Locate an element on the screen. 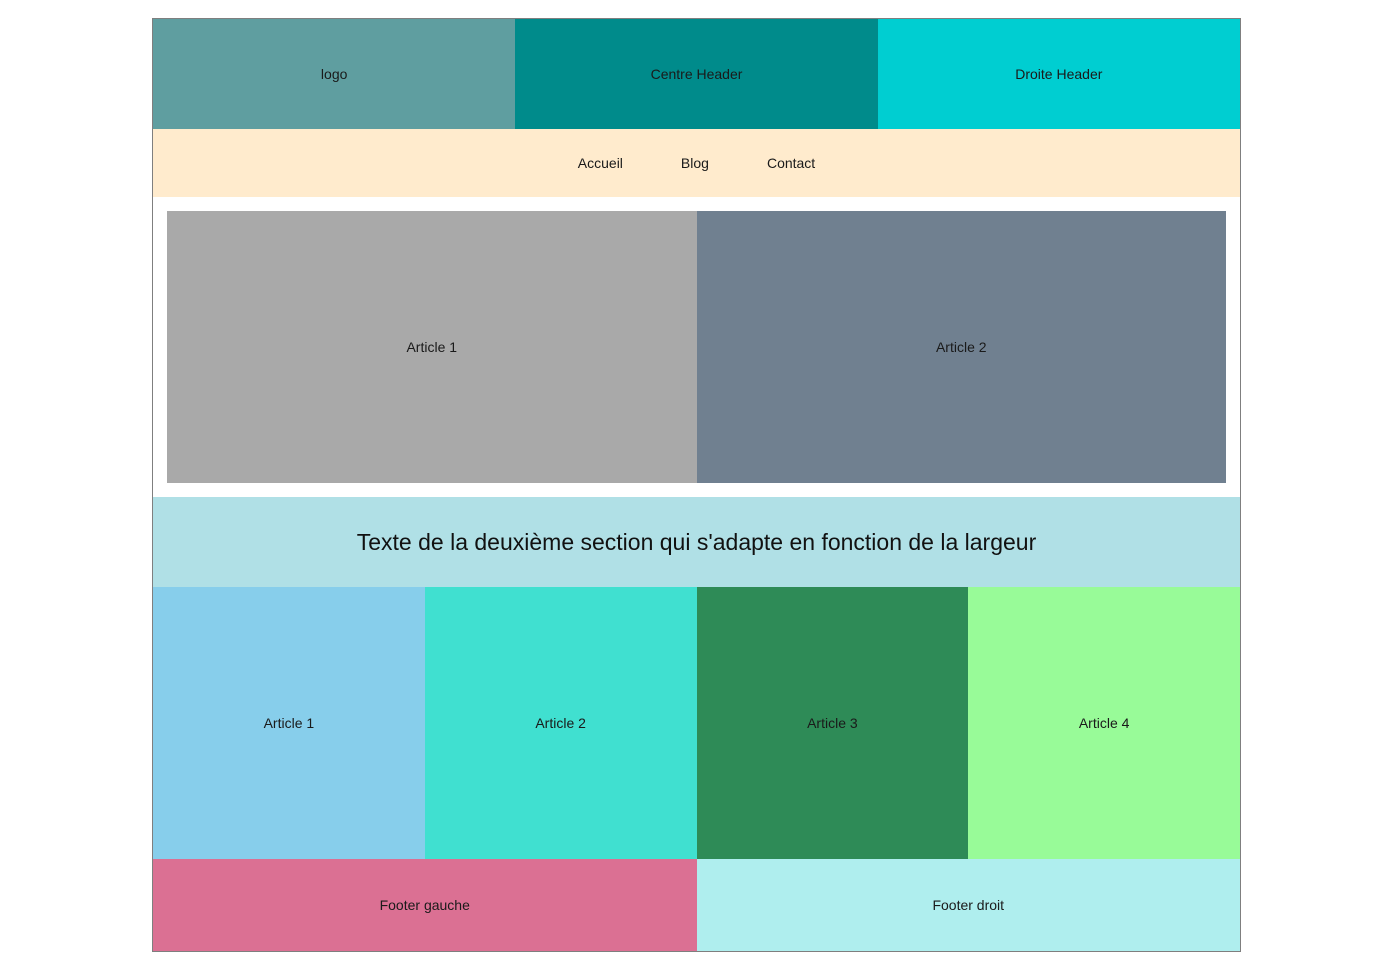 This screenshot has width=1394, height=970. article-label: Article 4 is located at coordinates (1104, 723).